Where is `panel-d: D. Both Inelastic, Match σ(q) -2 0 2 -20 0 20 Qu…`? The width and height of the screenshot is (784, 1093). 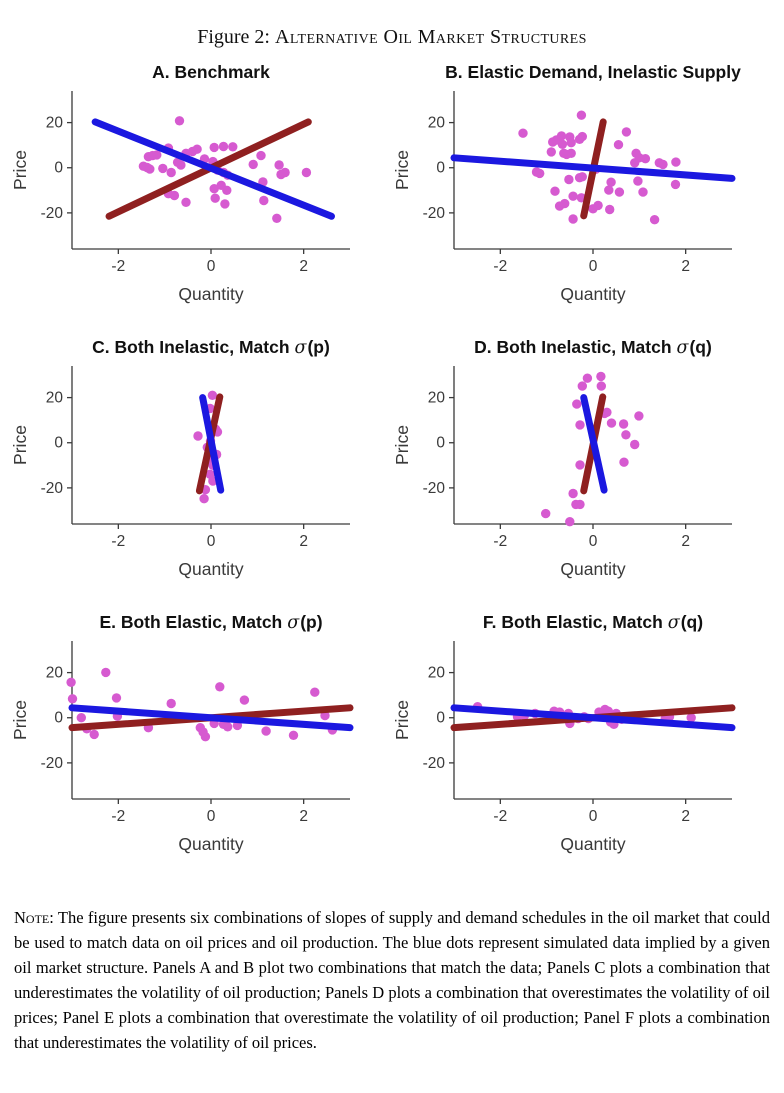
panel-d: D. Both Inelastic, Match σ(q) -2 0 2 -20 0 20 Qu… is located at coordinates (583, 463).